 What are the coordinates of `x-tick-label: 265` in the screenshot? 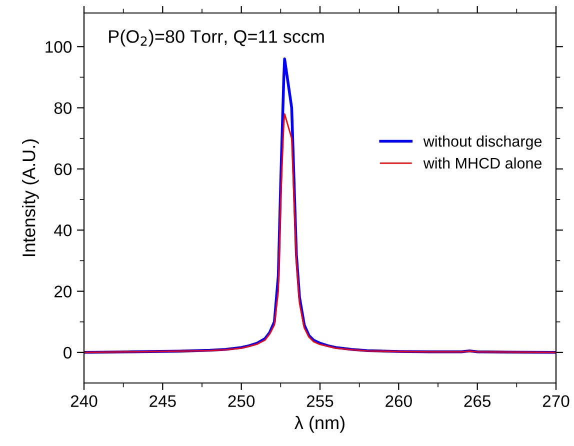 It's located at (477, 401).